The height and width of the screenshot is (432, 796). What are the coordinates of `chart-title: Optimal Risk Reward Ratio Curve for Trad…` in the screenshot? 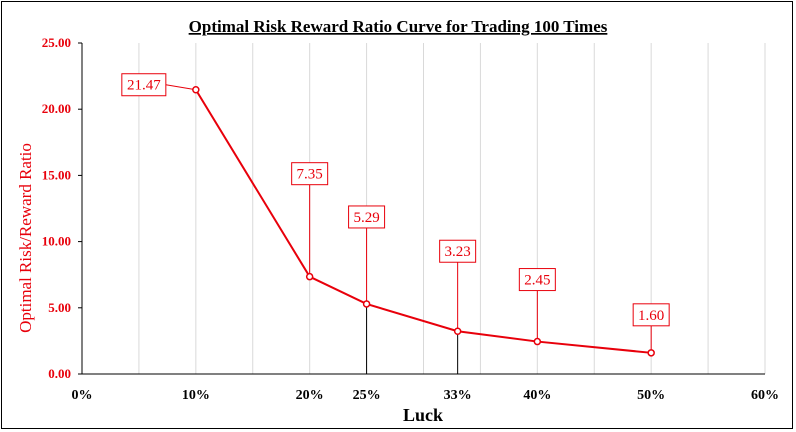 It's located at (398, 26).